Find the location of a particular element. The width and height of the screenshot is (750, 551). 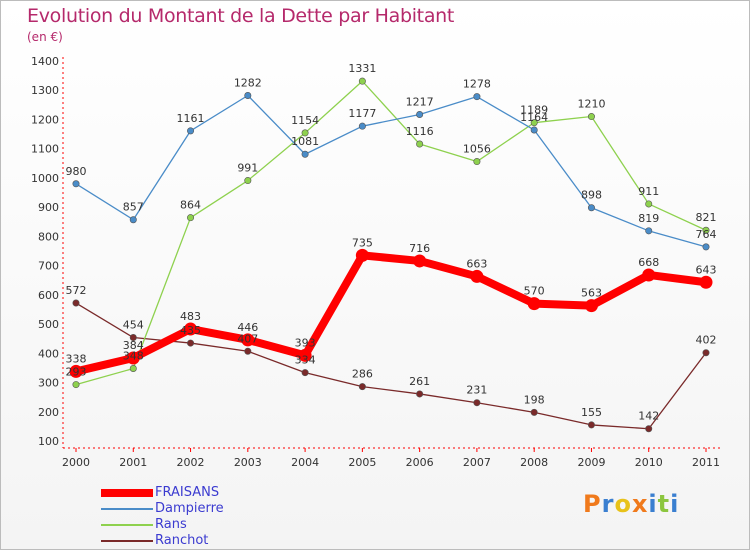

data-label-ranchot: 572 is located at coordinates (76, 290).